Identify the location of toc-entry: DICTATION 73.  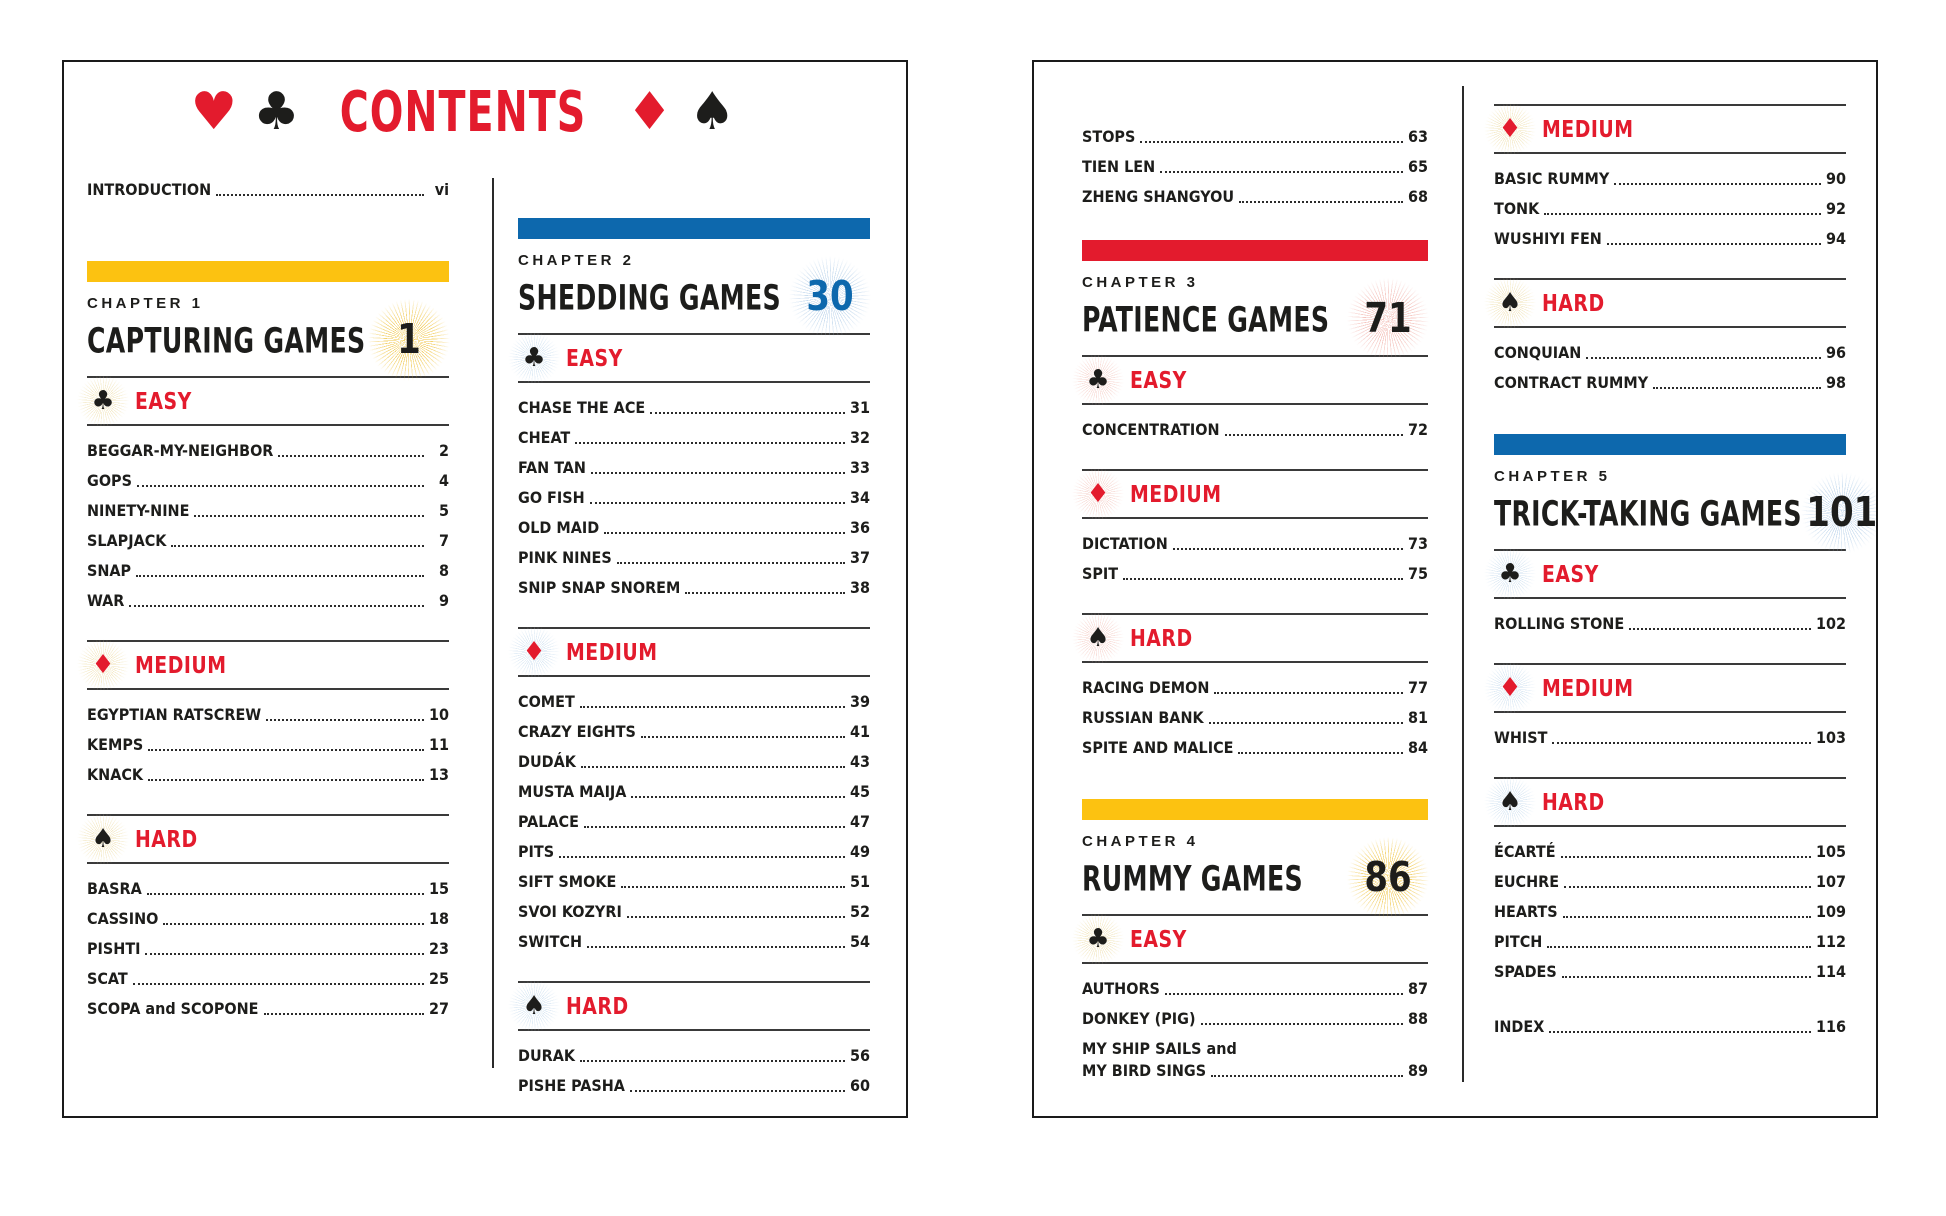
(1255, 543).